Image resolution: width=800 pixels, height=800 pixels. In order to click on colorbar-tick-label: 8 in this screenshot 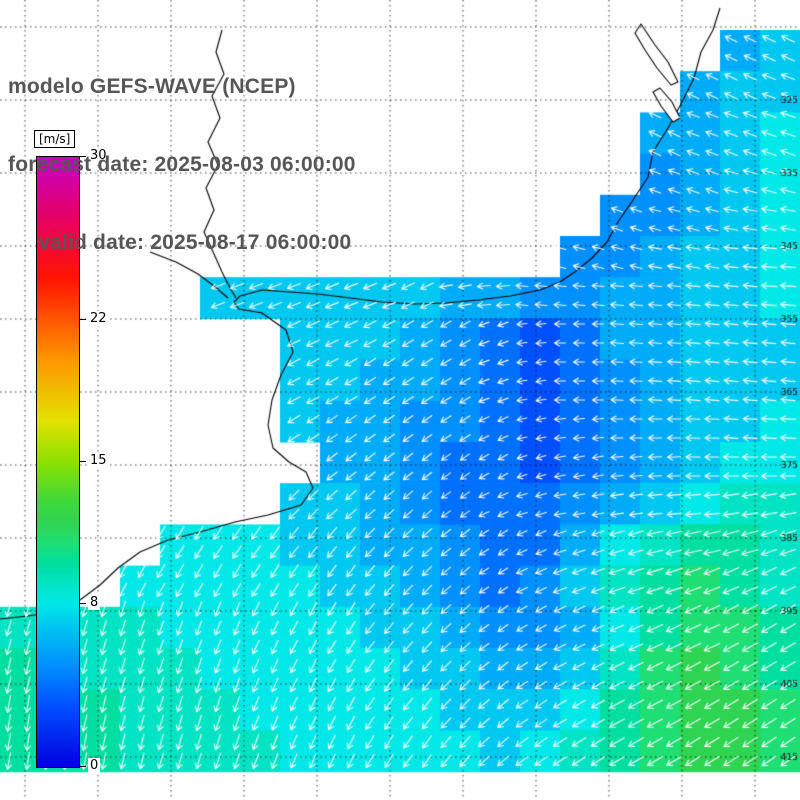, I will do `click(94, 603)`.